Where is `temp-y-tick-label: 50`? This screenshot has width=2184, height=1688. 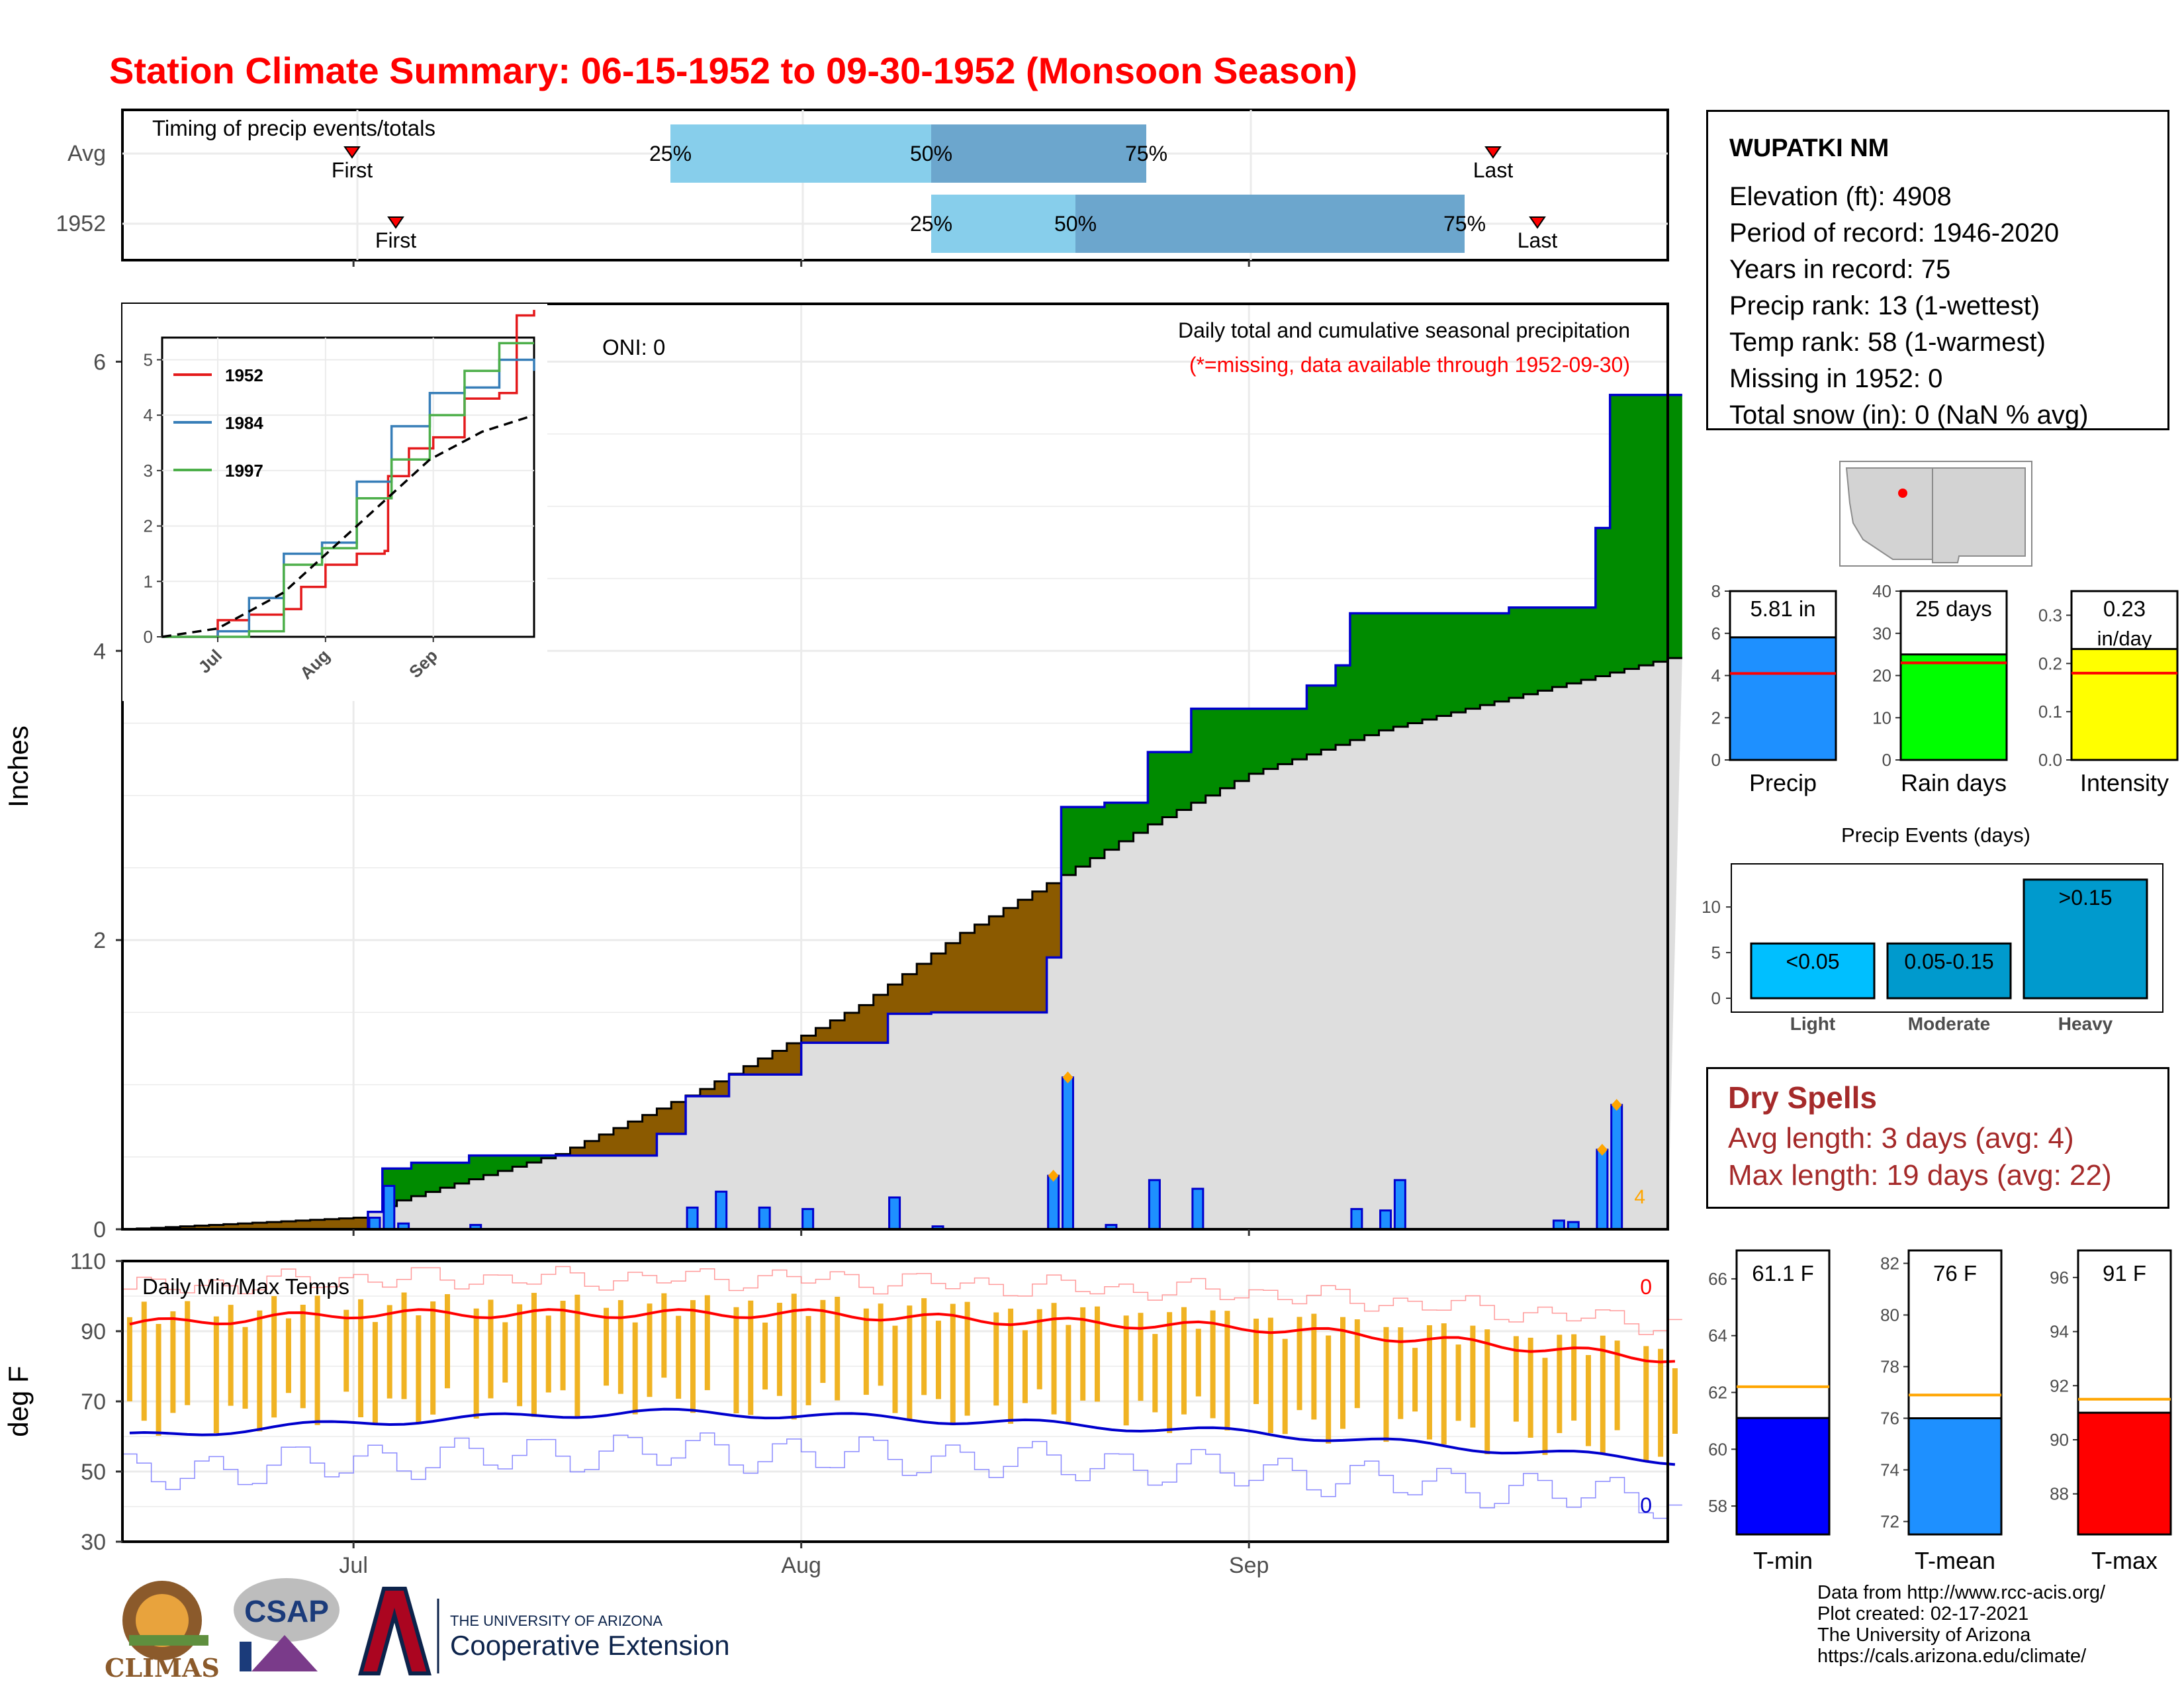
temp-y-tick-label: 50 is located at coordinates (93, 1472).